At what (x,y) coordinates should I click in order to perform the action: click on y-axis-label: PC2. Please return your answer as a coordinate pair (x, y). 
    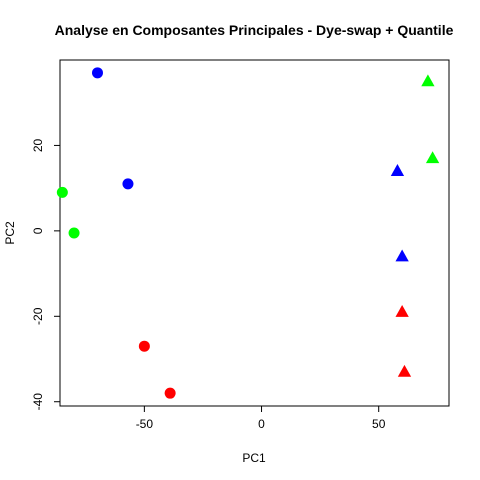
    Looking at the image, I should click on (10, 233).